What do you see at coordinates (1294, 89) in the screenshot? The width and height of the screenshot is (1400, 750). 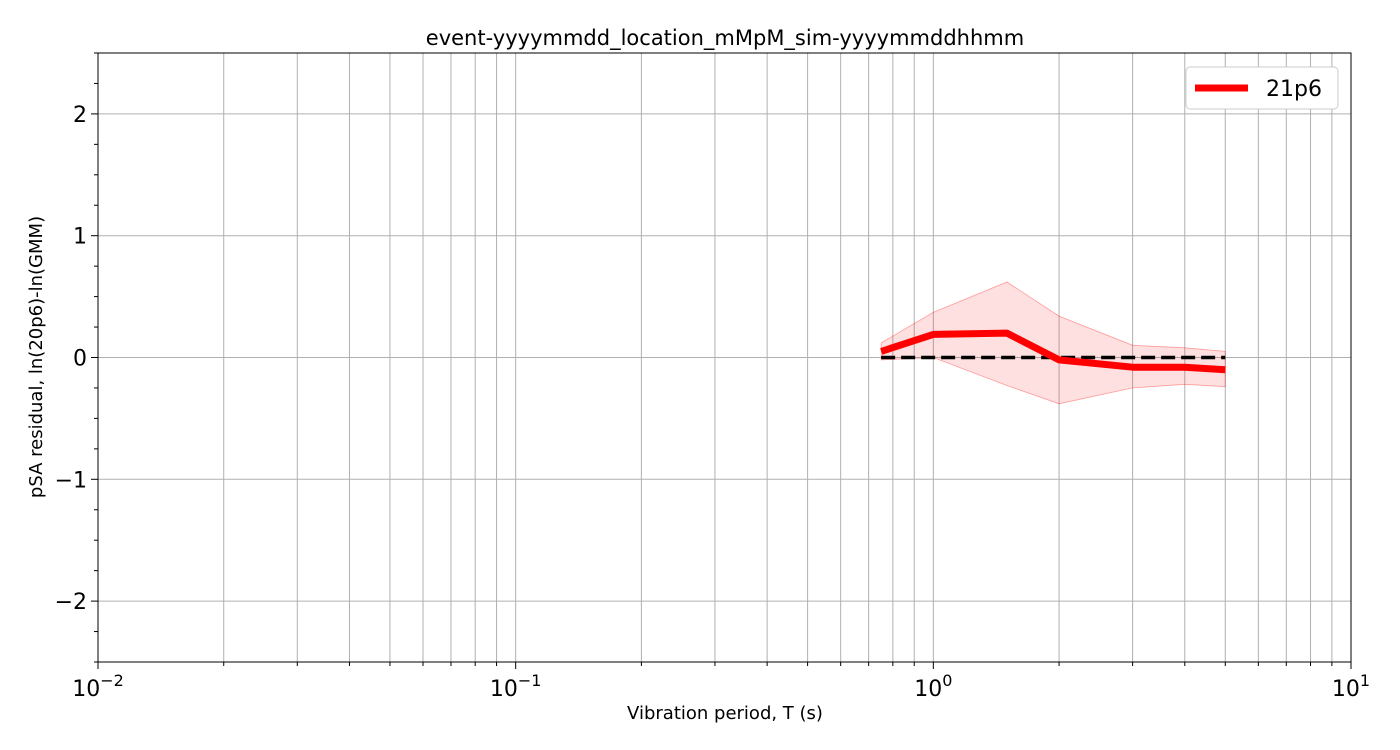 I see `legend-label-21p6: 21p6` at bounding box center [1294, 89].